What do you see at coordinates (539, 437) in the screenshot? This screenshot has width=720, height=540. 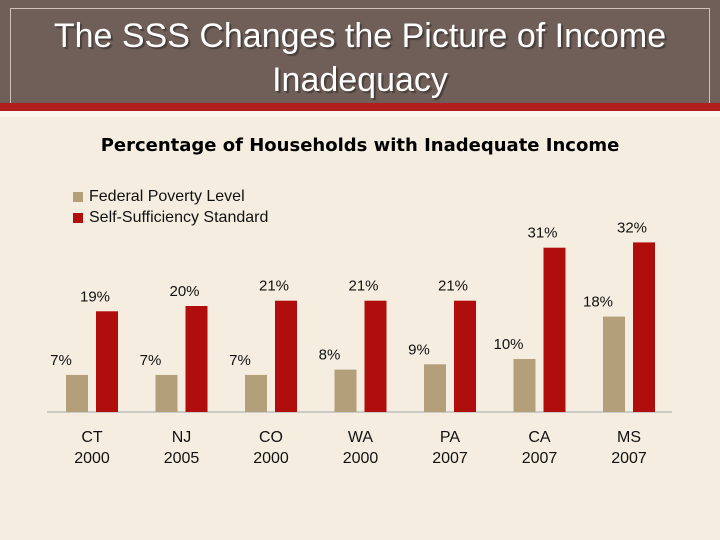 I see `x-tick-label-5-0: CA` at bounding box center [539, 437].